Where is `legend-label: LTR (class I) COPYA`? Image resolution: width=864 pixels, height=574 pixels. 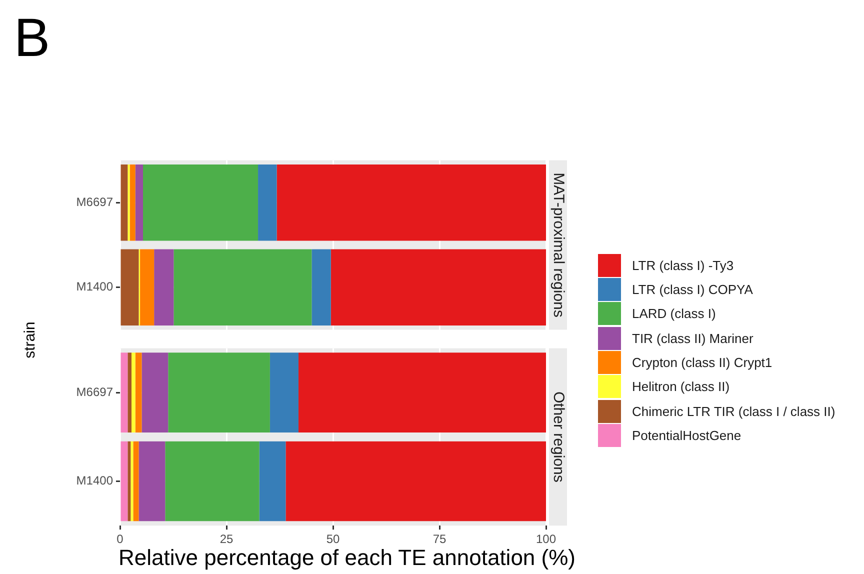 legend-label: LTR (class I) COPYA is located at coordinates (692, 289).